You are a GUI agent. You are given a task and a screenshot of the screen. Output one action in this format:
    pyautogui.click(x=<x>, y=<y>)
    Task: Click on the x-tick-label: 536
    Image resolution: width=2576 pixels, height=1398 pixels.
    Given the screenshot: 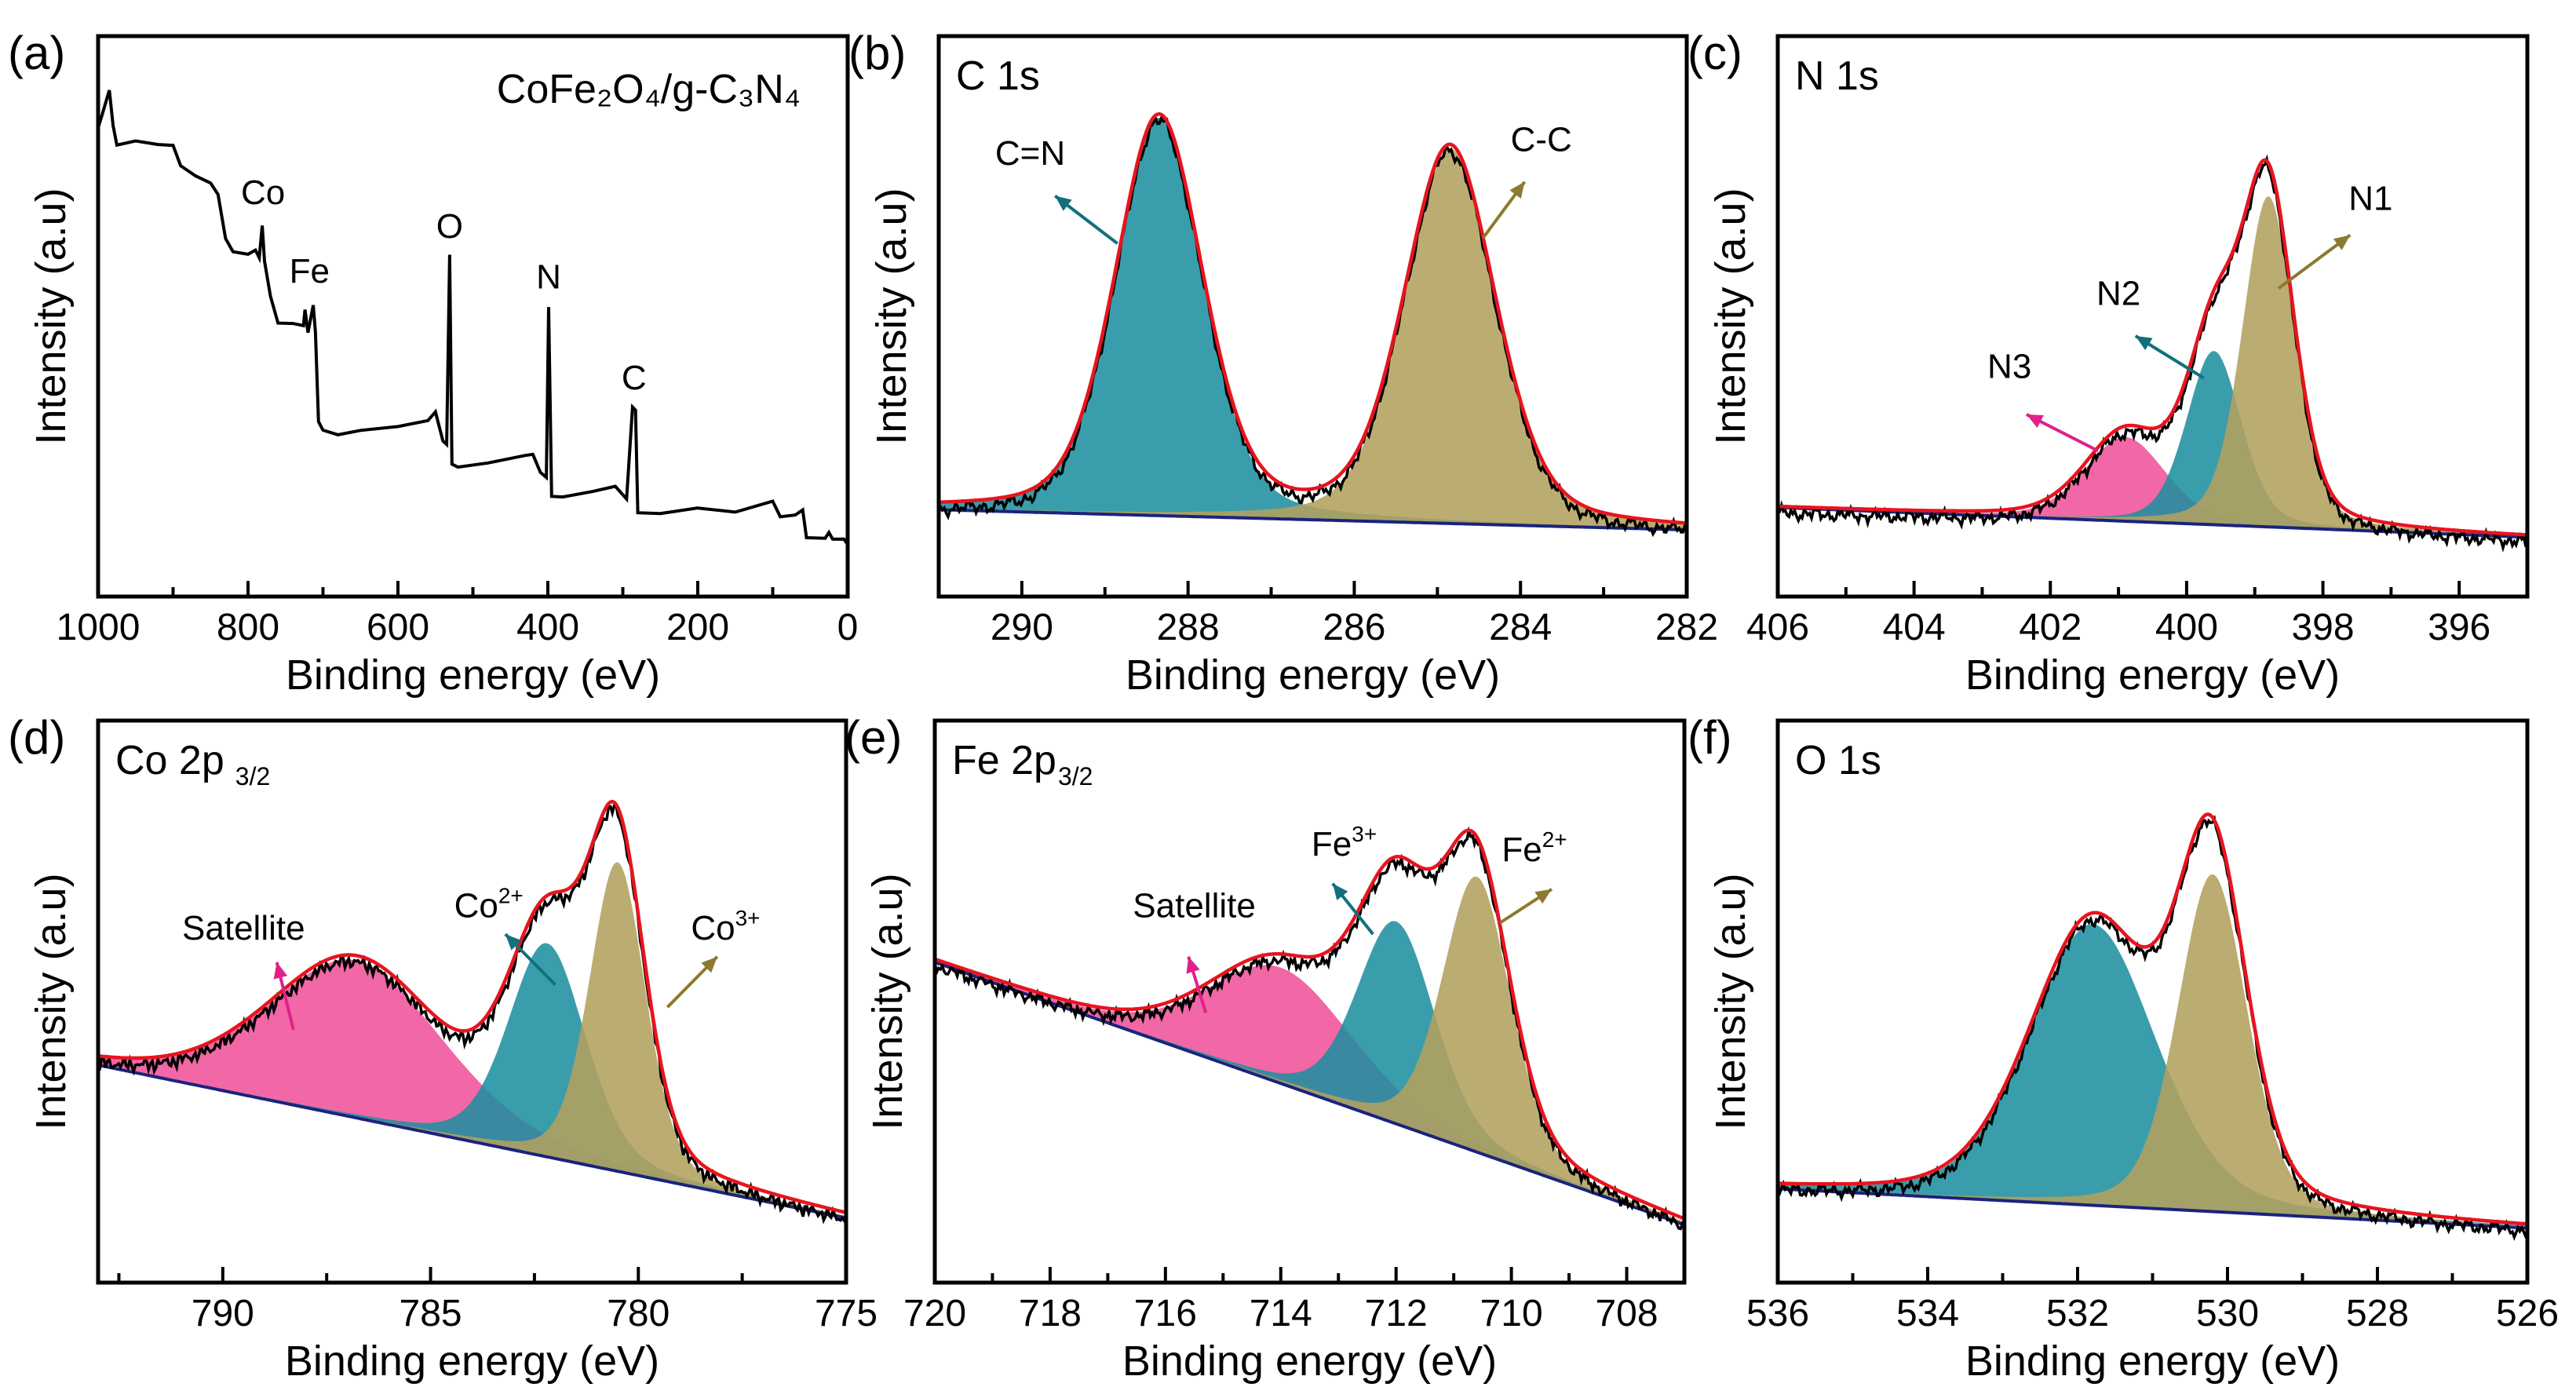 What is the action you would take?
    pyautogui.click(x=1777, y=1313)
    